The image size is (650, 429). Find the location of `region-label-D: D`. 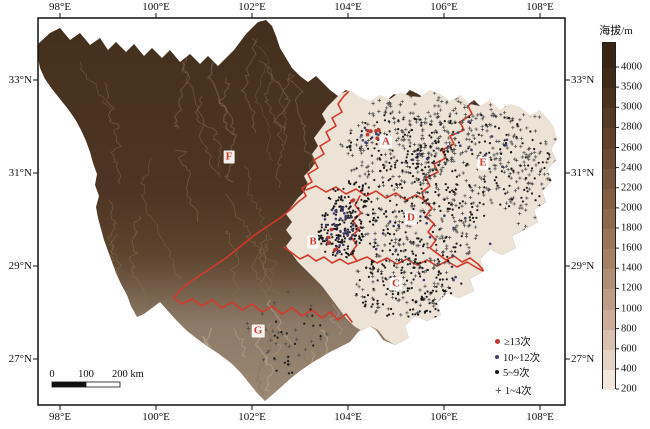

region-label-D: D is located at coordinates (411, 218).